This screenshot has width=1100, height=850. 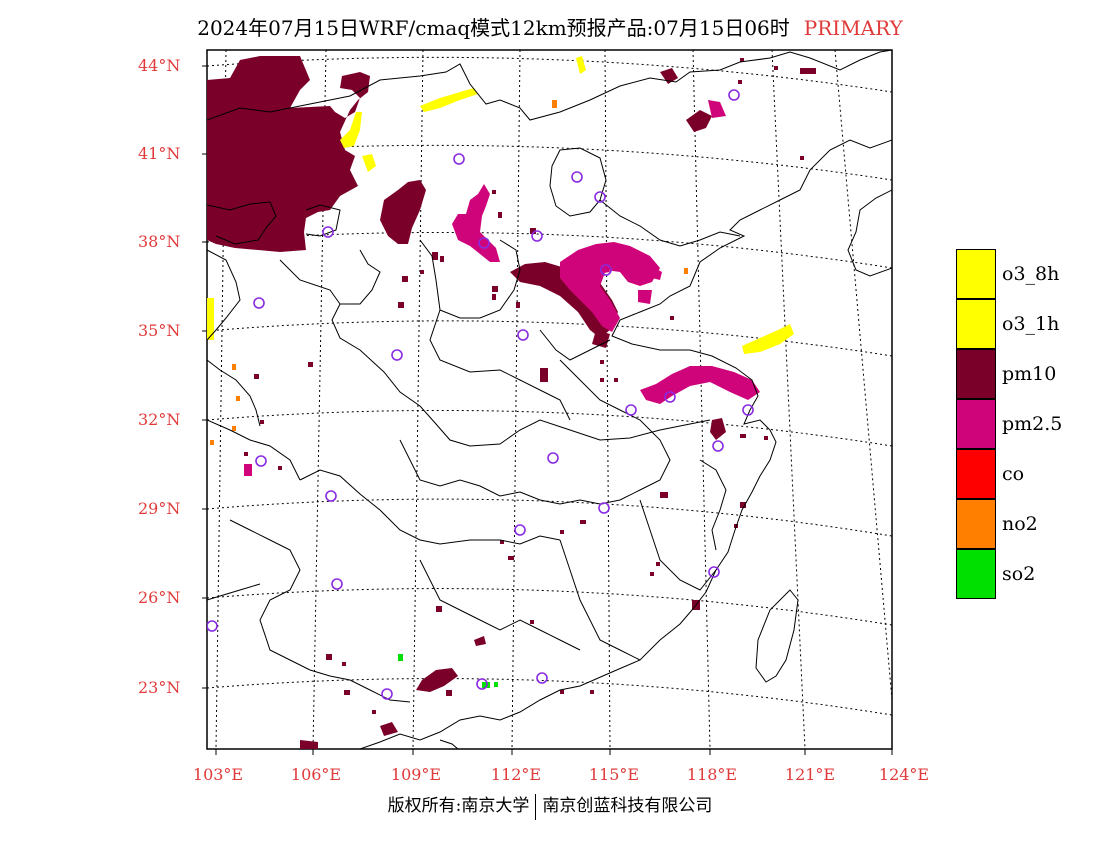 What do you see at coordinates (863, 375) in the screenshot?
I see `meridian-124e` at bounding box center [863, 375].